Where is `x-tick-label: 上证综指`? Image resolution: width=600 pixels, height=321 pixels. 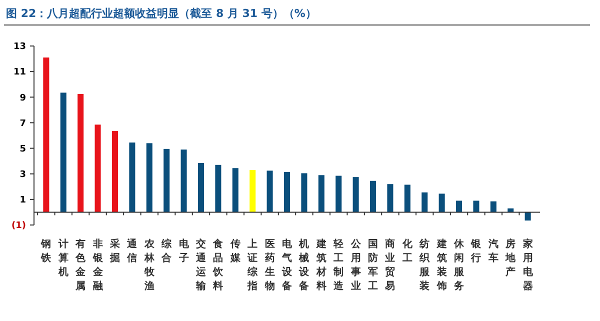
x-tick-label: 上证综指 is located at coordinates (252, 265).